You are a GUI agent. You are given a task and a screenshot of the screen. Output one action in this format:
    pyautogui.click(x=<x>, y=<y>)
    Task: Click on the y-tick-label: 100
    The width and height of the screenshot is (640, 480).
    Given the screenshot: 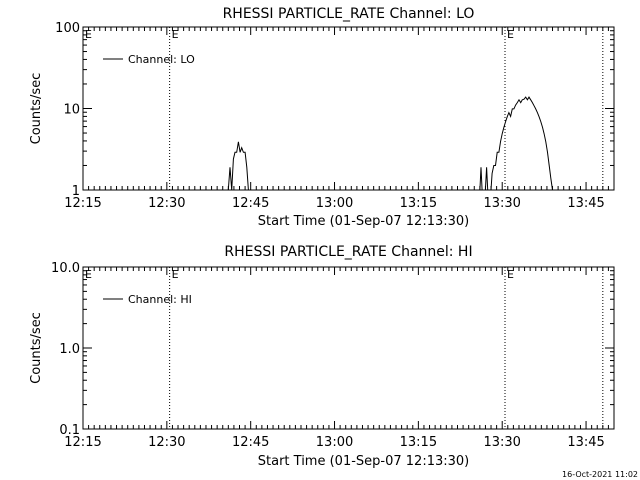 What is the action you would take?
    pyautogui.click(x=67, y=28)
    